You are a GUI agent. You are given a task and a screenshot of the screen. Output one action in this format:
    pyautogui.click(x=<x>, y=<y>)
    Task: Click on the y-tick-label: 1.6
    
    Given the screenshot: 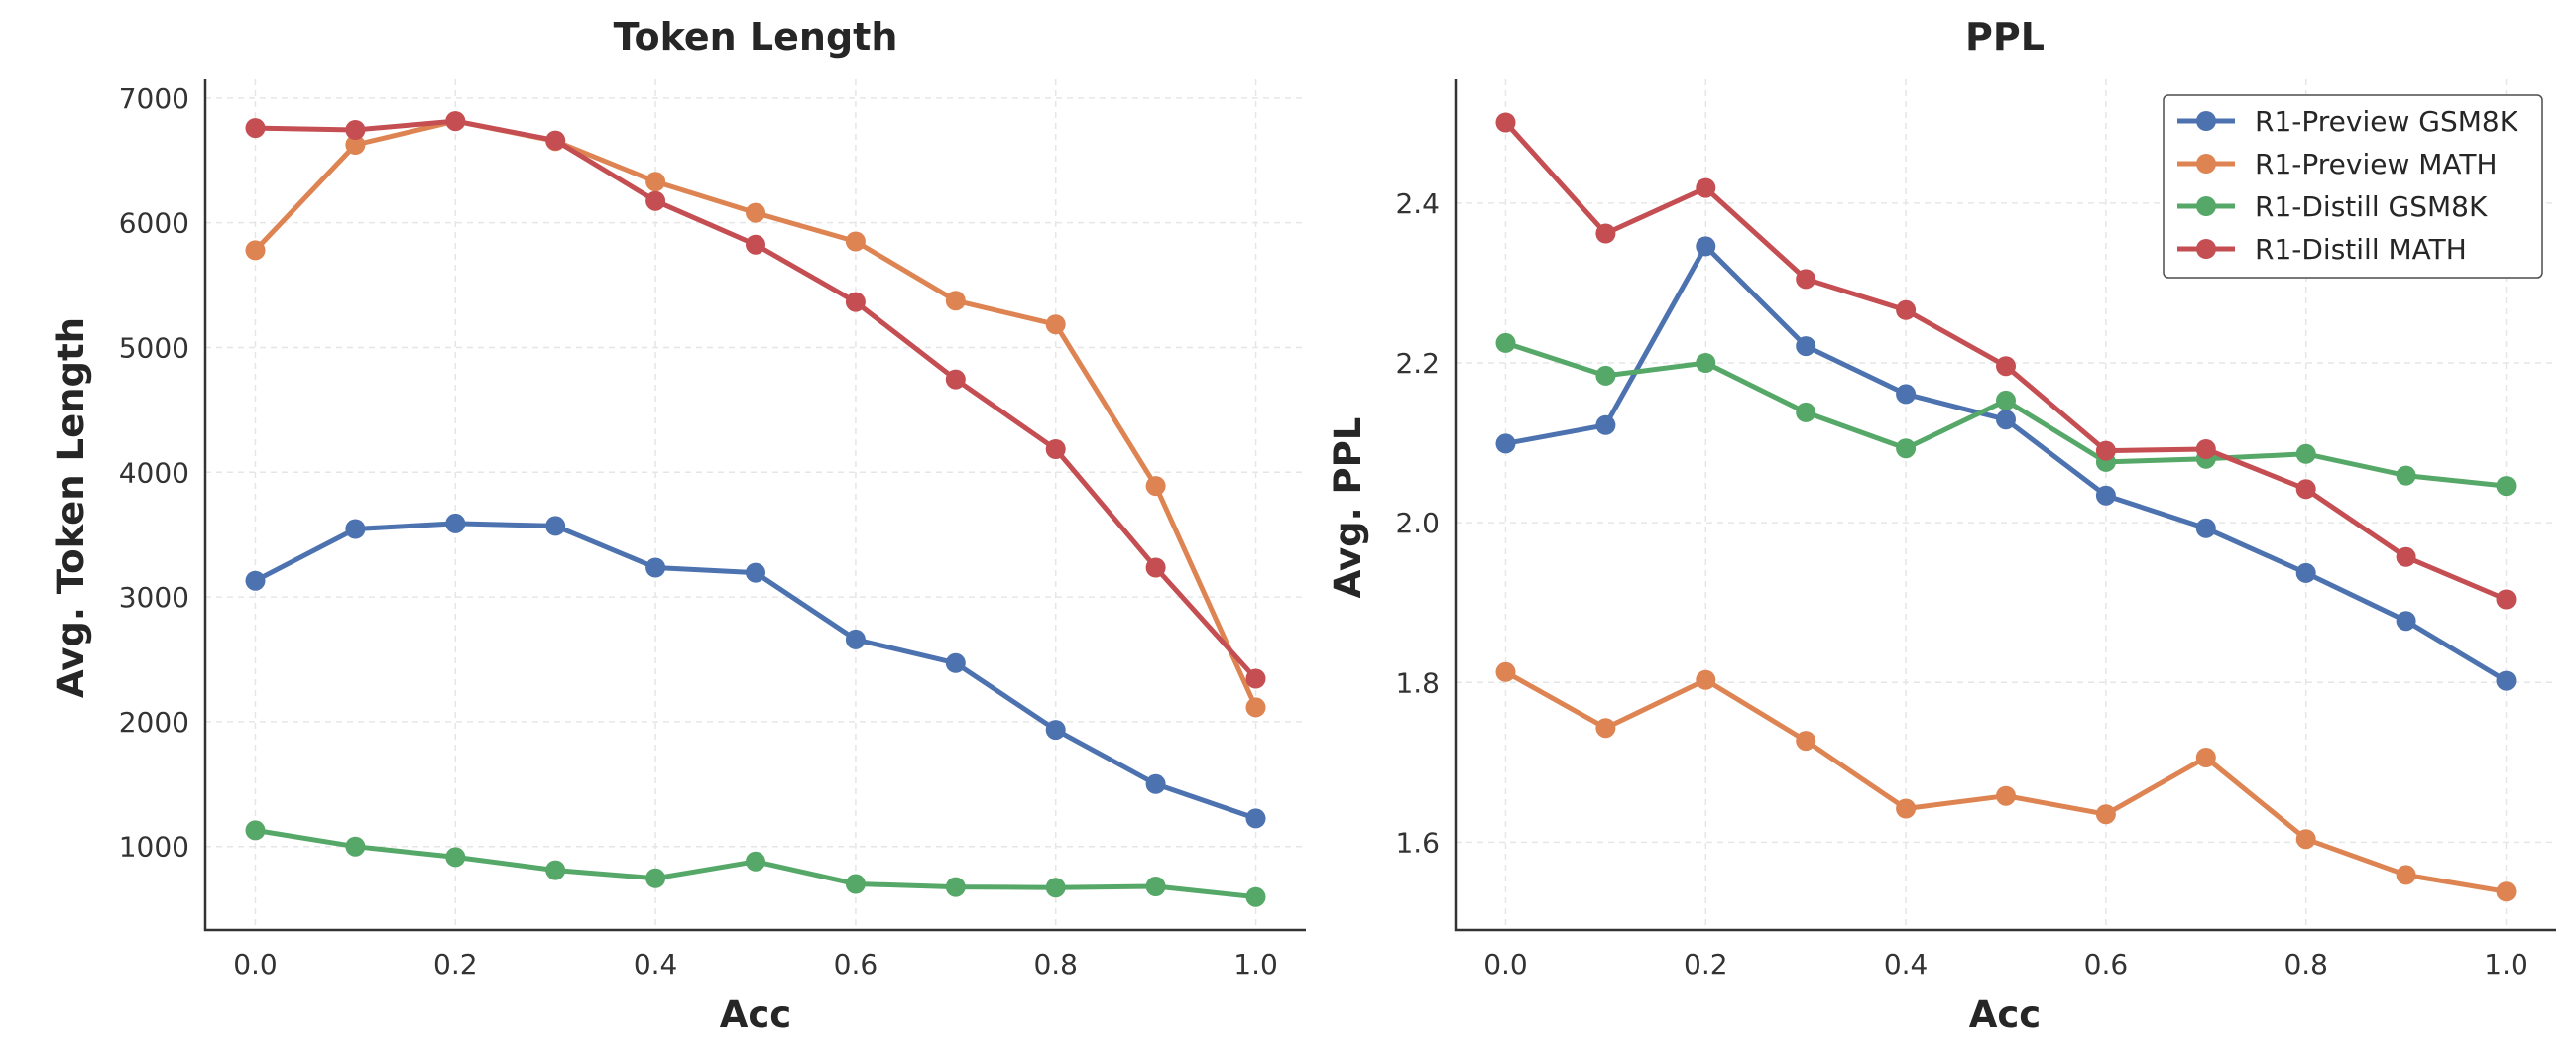 What is the action you would take?
    pyautogui.click(x=1418, y=842)
    